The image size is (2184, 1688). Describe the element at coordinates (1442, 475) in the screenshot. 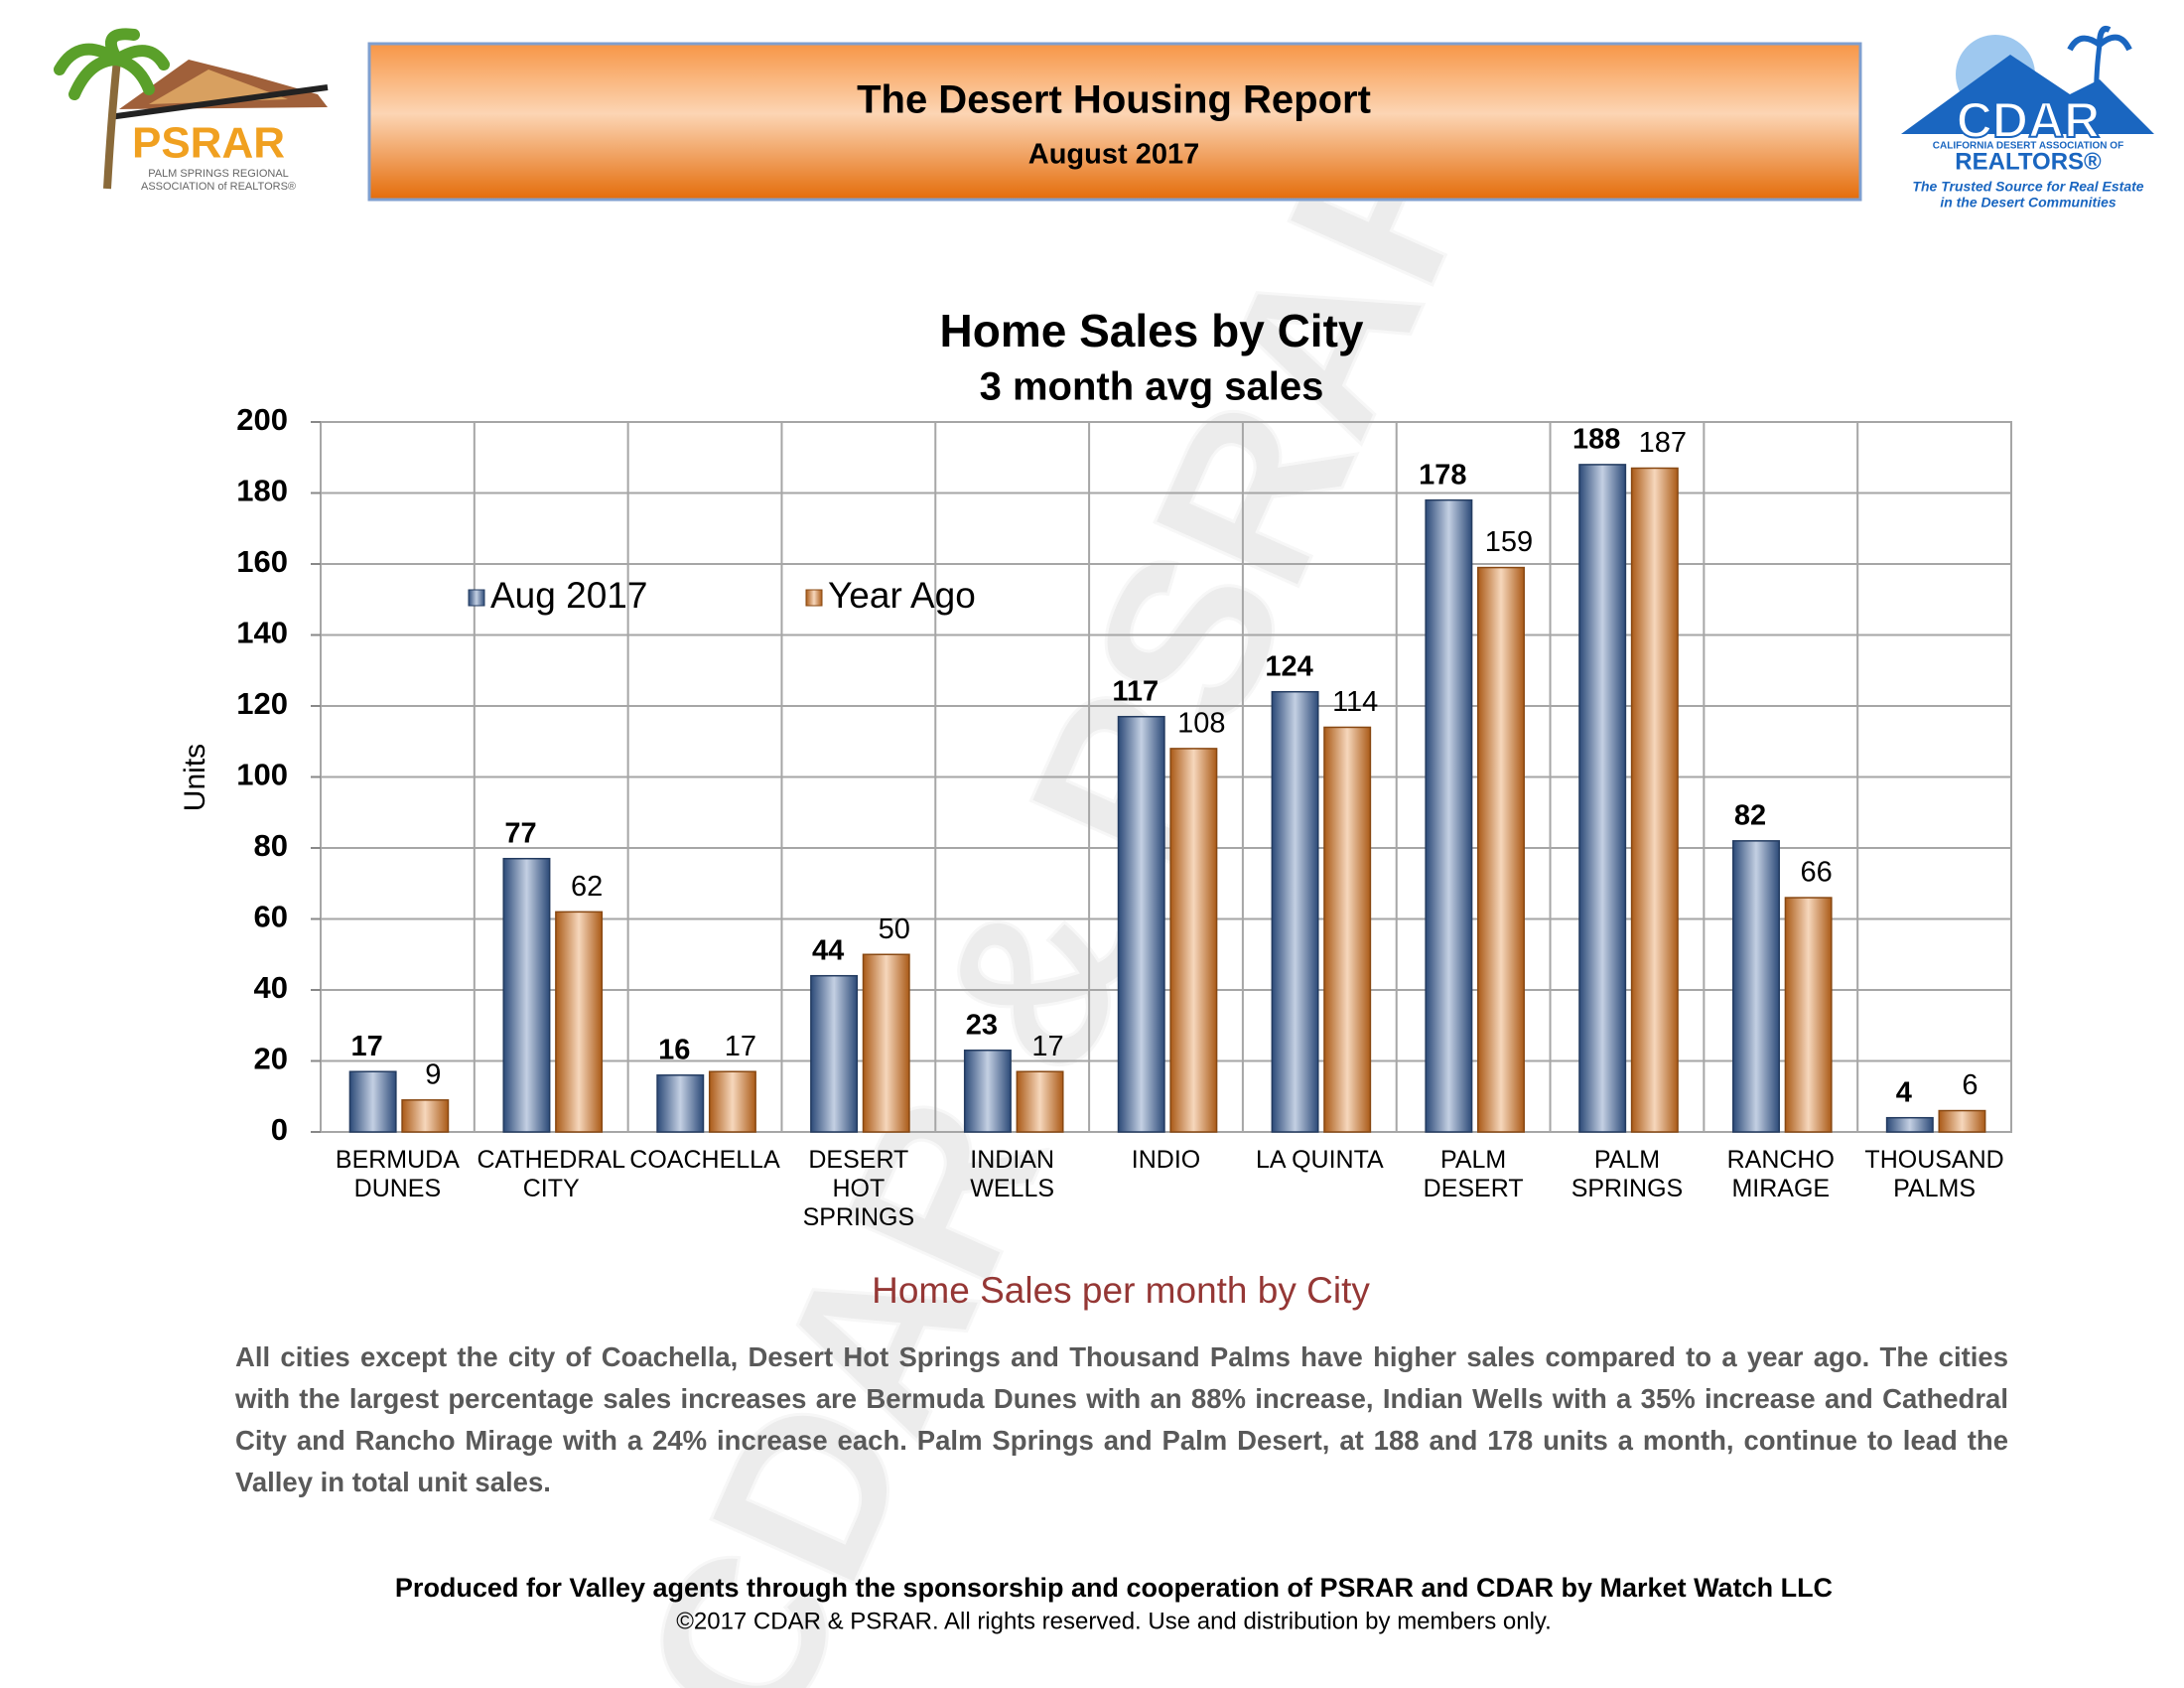

I see `value-label: 178` at that location.